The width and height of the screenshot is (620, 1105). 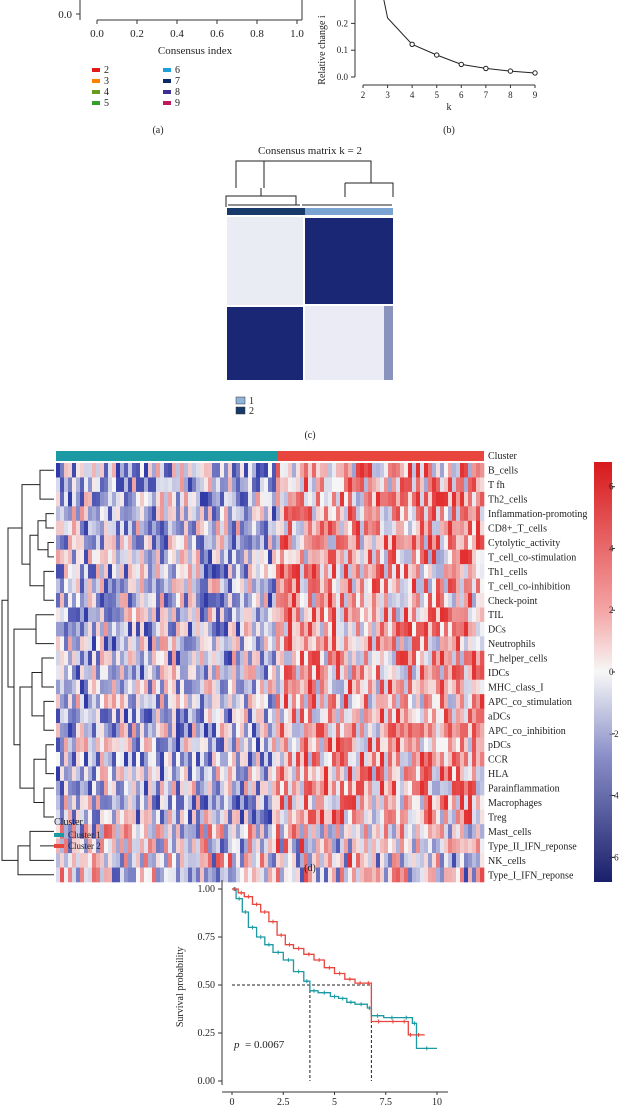 I want to click on panel-d-row-label: T fh, so click(x=496, y=485).